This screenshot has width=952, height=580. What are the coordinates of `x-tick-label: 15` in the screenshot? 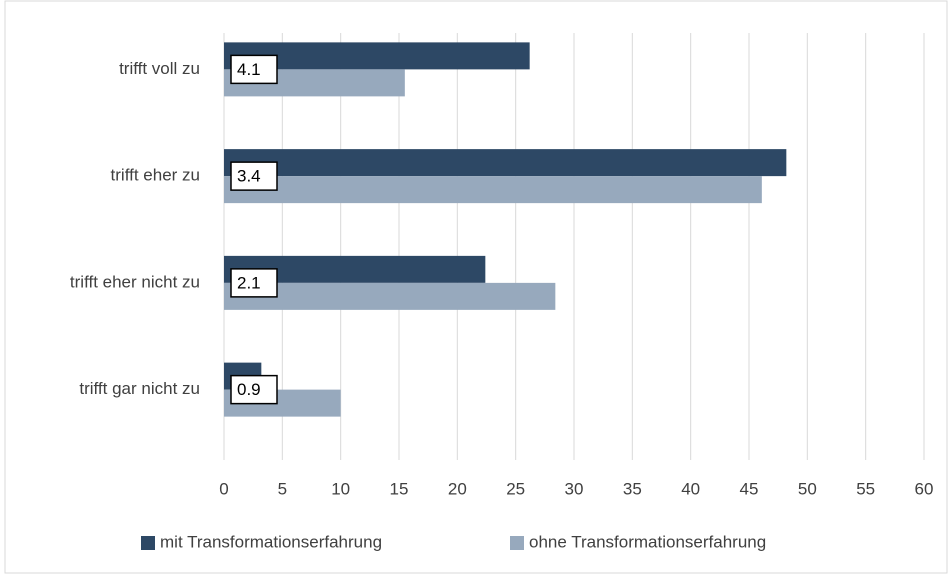 It's located at (399, 488).